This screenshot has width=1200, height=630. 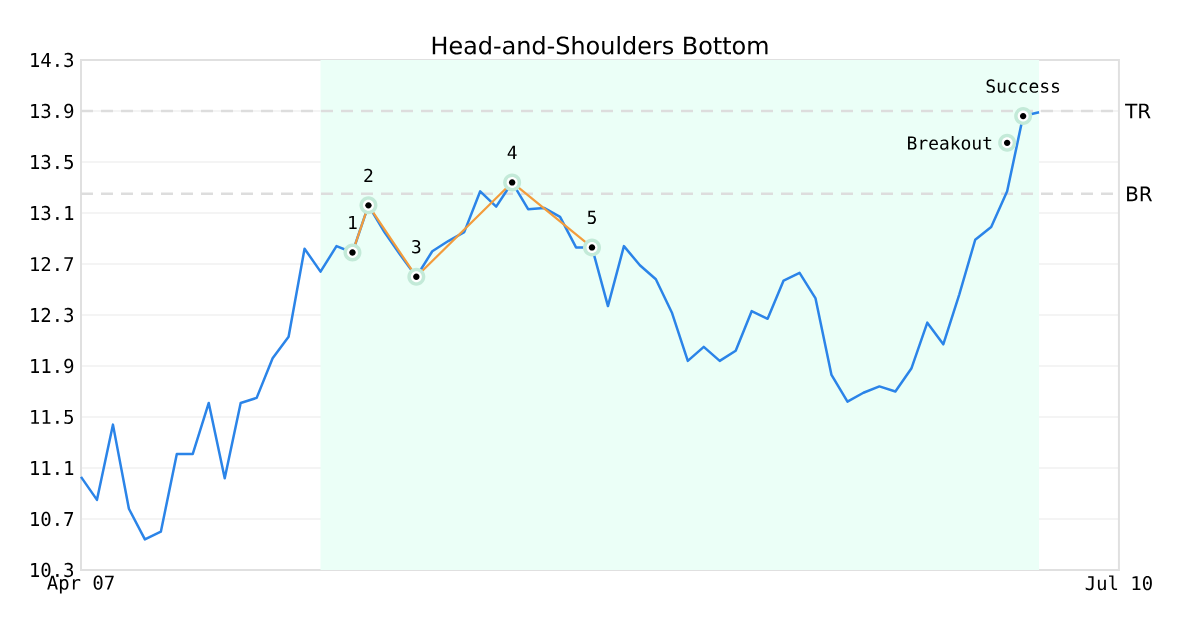 I want to click on y-tick-label: 13.9, so click(x=52, y=111).